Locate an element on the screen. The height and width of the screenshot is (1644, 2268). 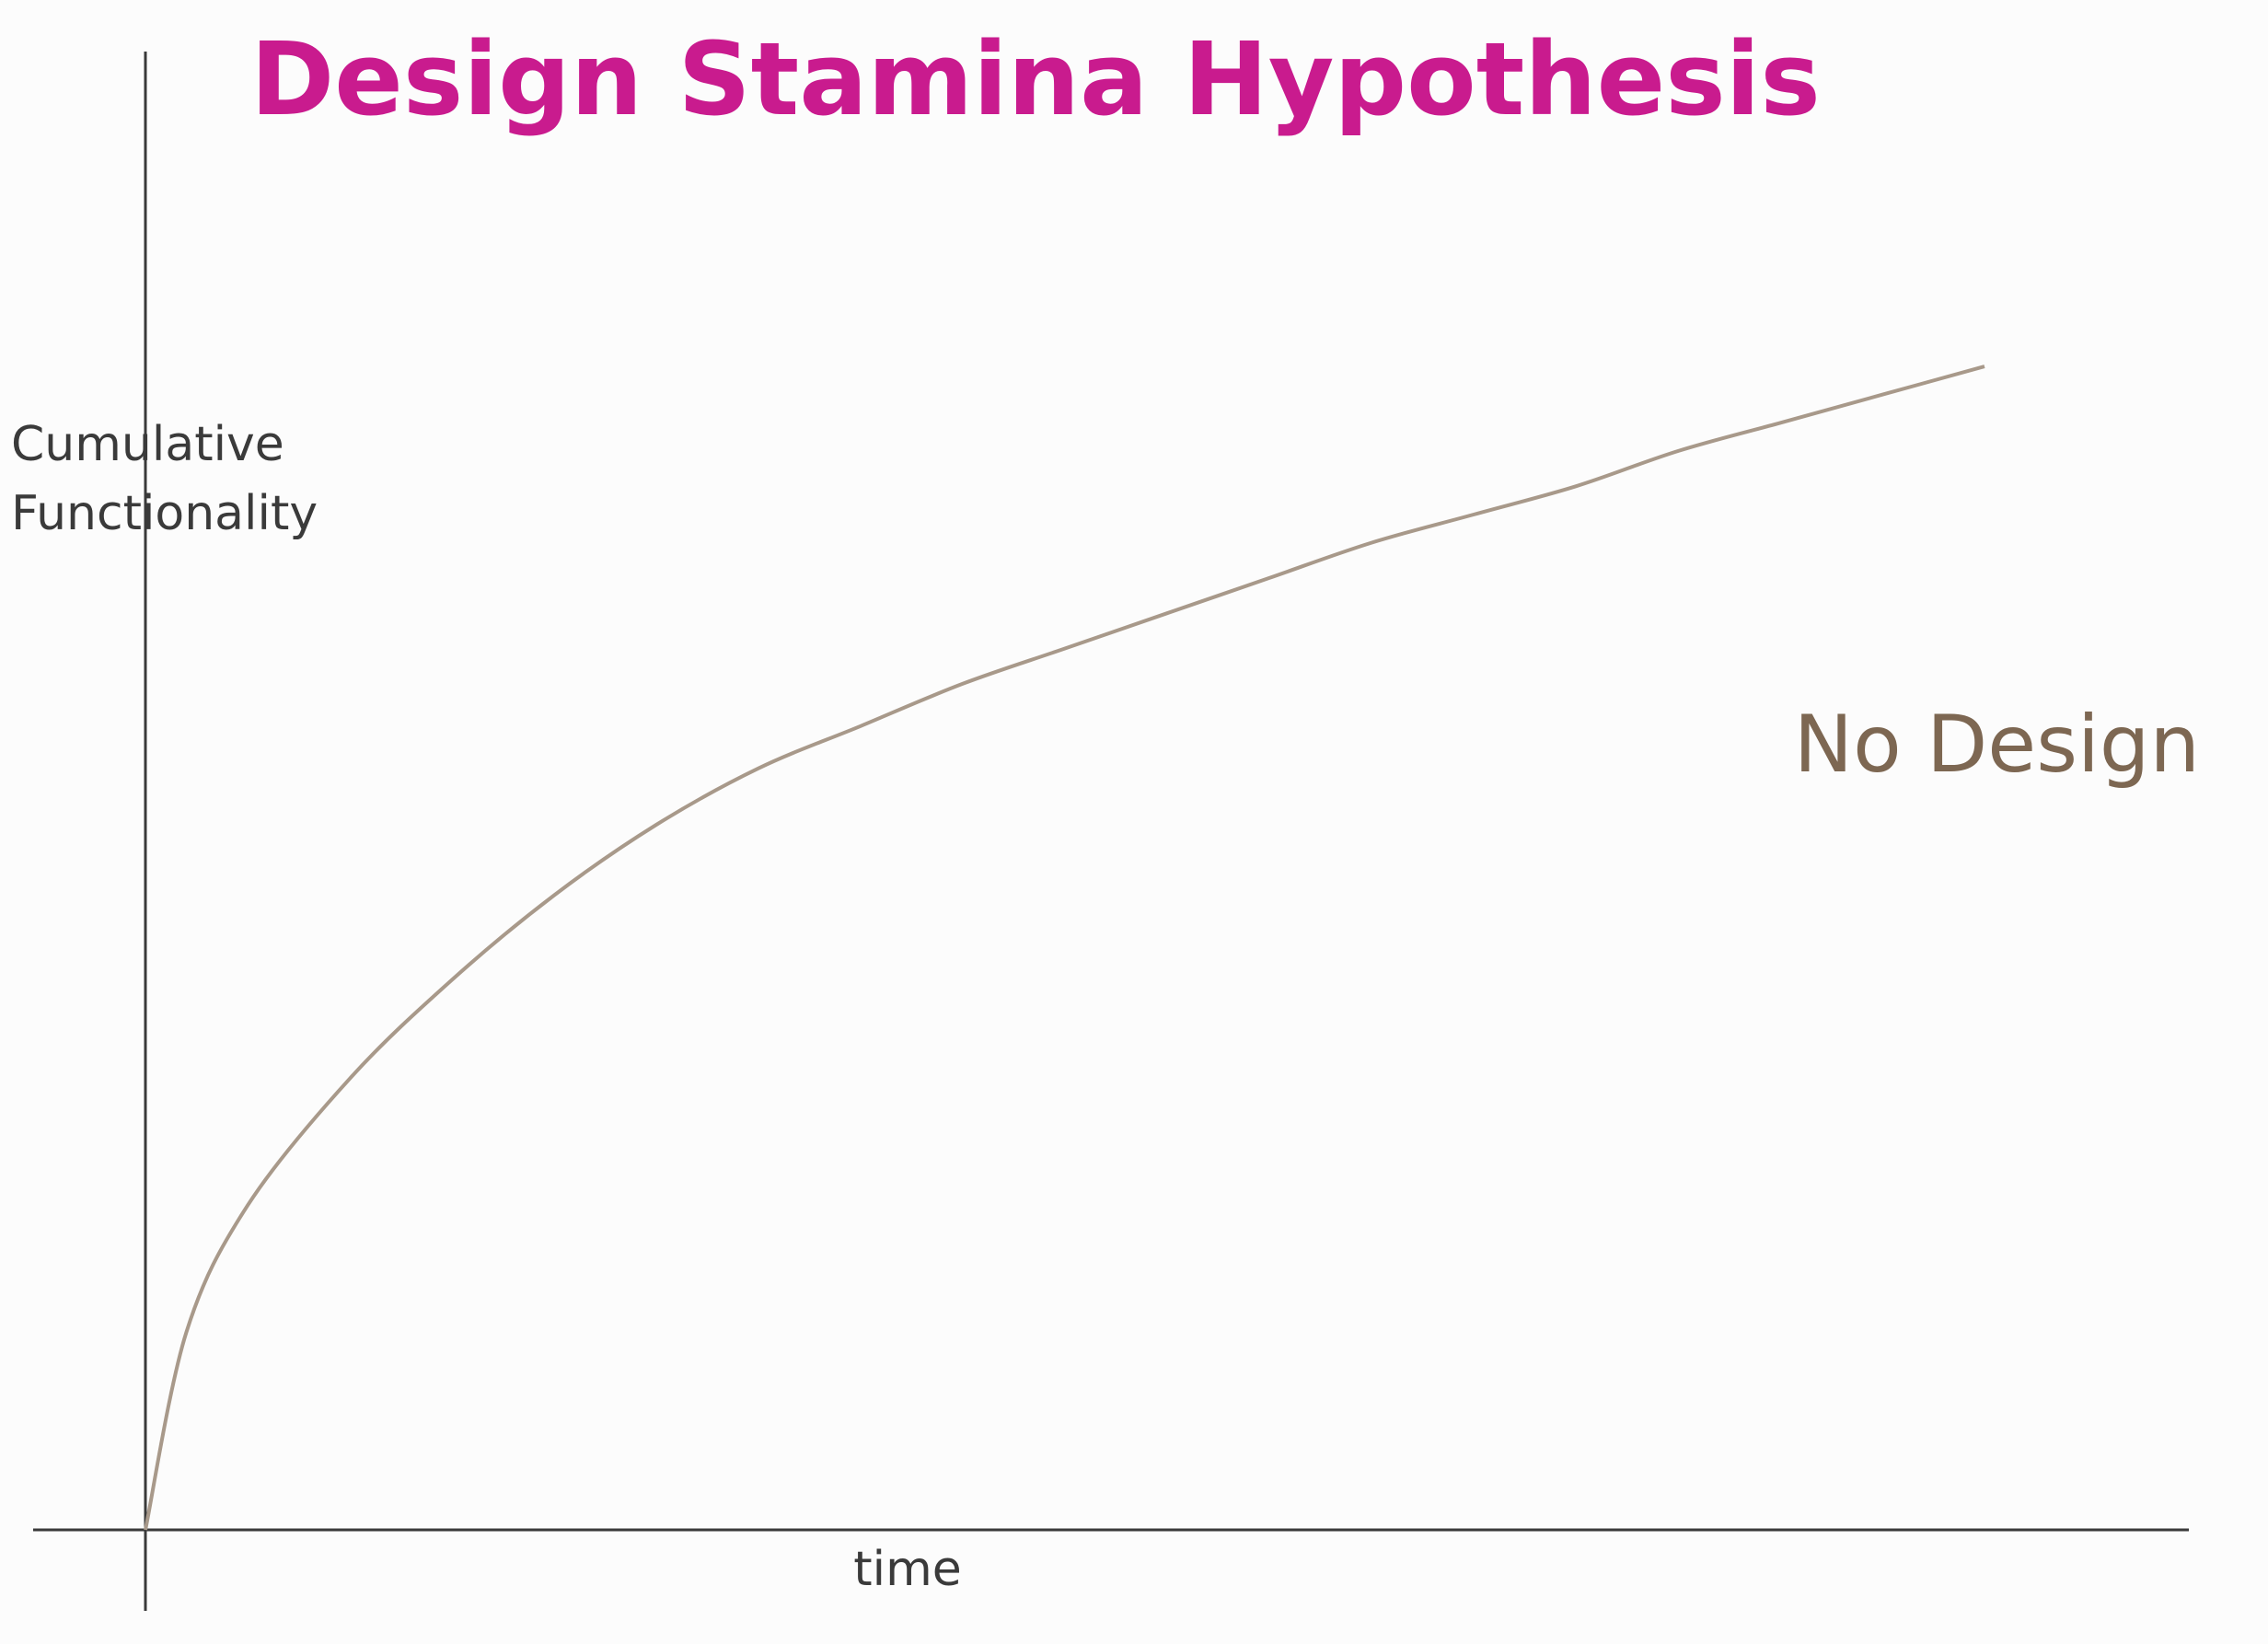
y-axis-label-line-1: Cumulative is located at coordinates (147, 444).